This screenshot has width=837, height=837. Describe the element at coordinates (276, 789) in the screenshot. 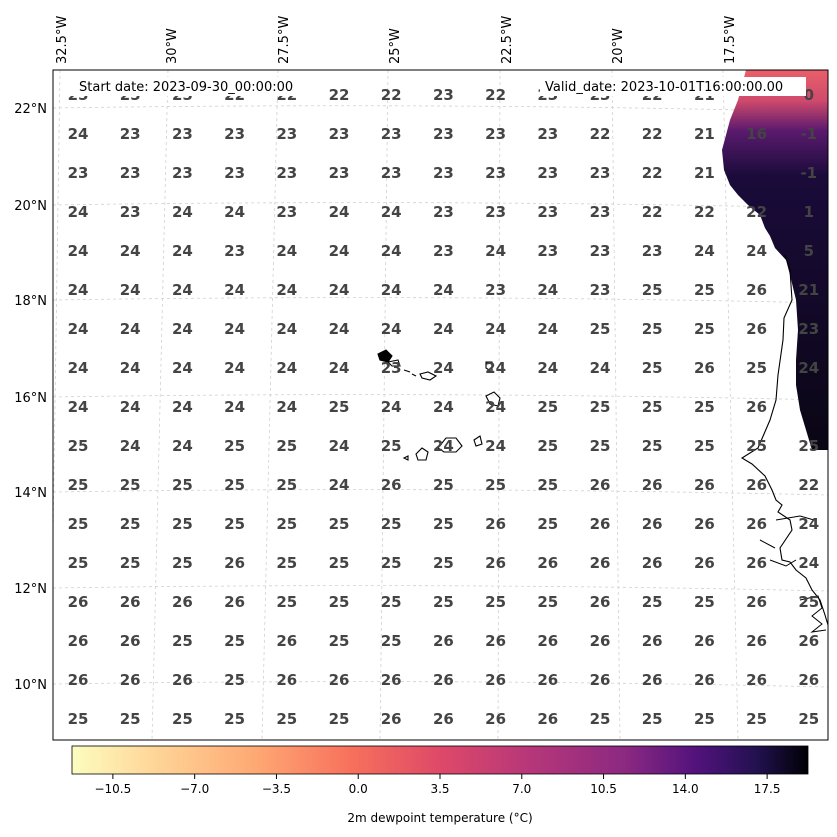

I see `colorbar-tick-label: −3.5` at that location.